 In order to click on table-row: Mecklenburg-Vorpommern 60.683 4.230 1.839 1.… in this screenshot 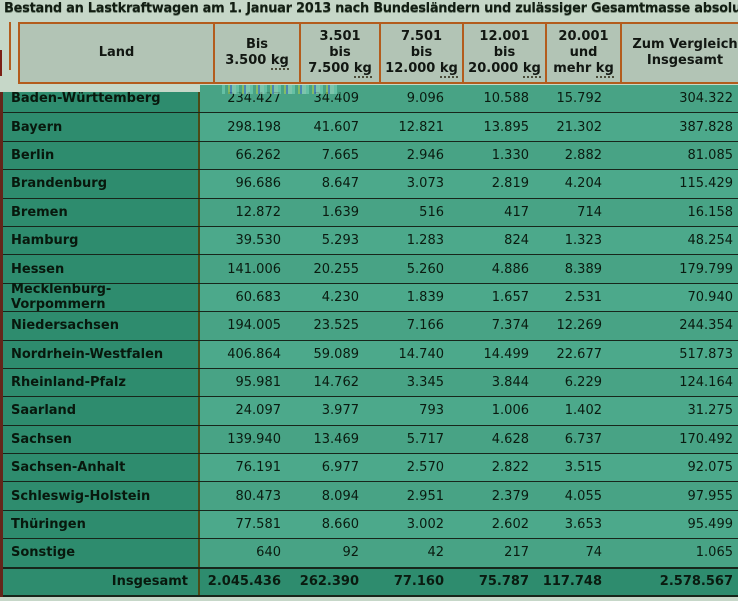, I will do `click(370, 297)`.